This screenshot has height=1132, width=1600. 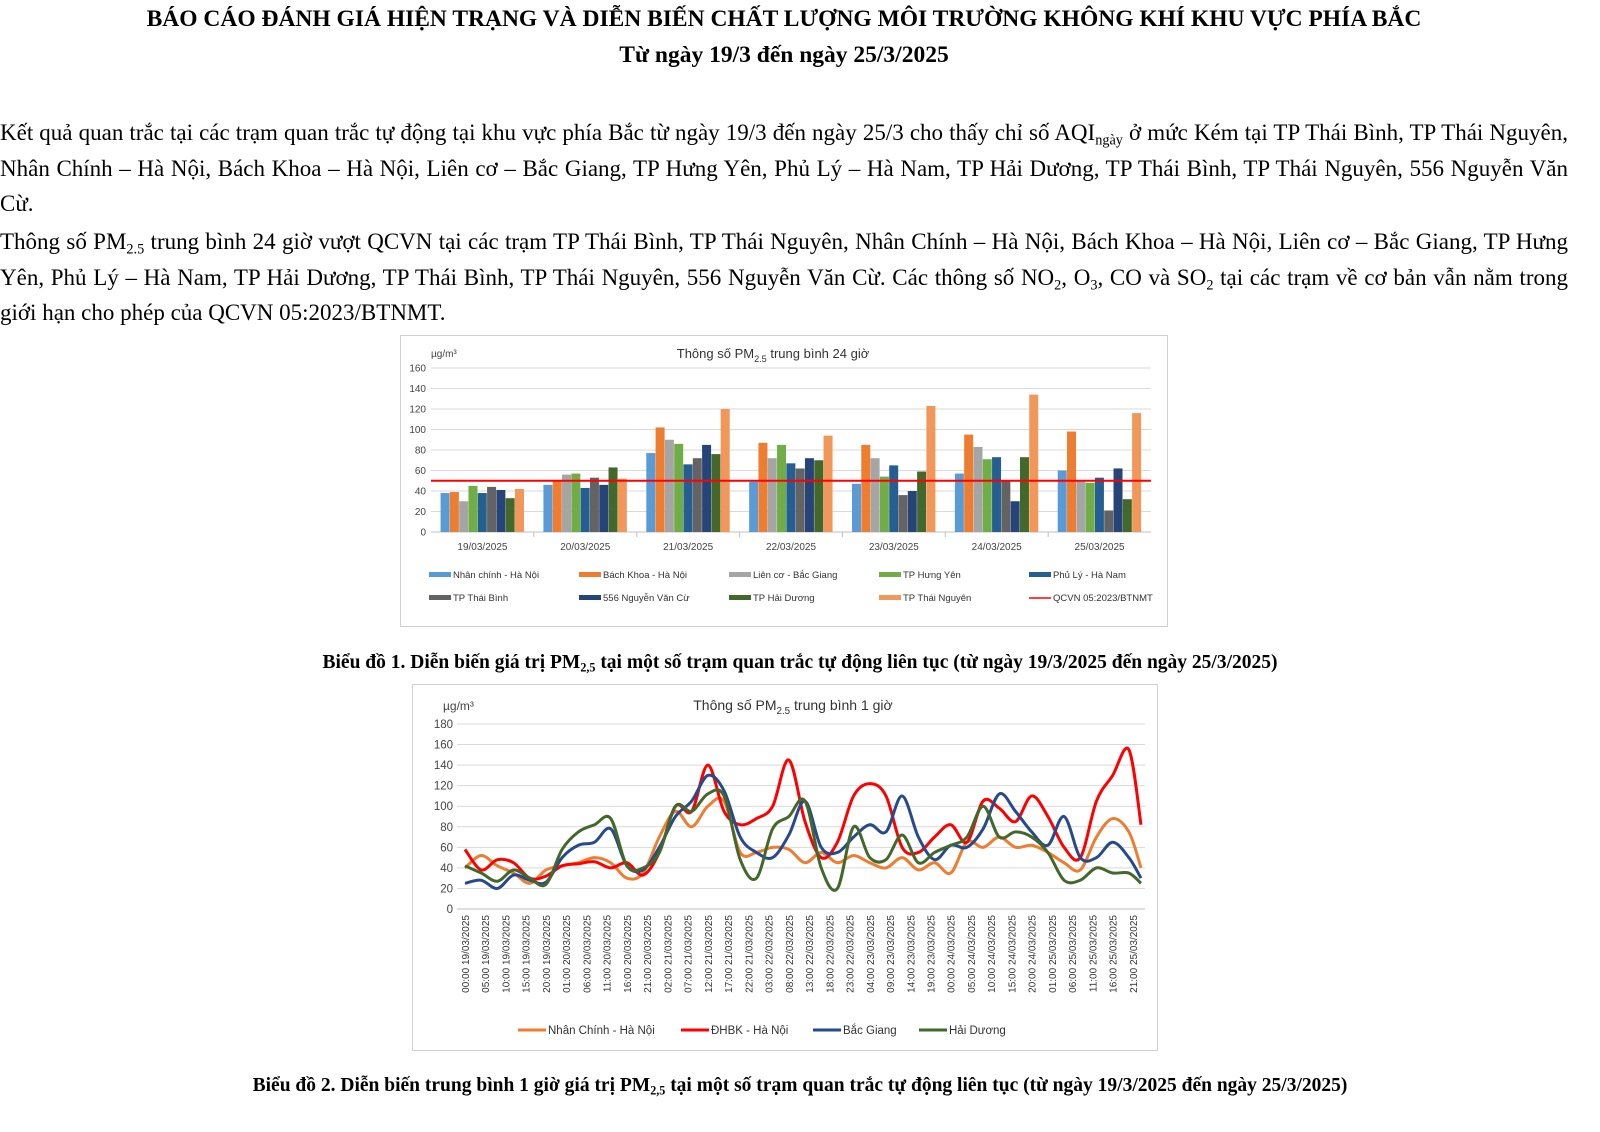 I want to click on legend-label: Nhân Chính - Hà Nội, so click(x=601, y=1031).